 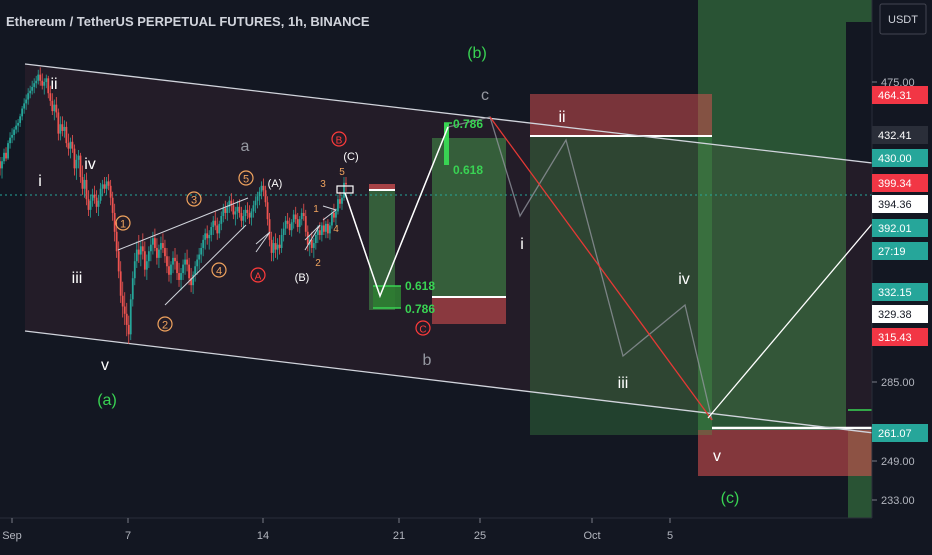 What do you see at coordinates (318, 263) in the screenshot?
I see `wave-label-small-2: 2` at bounding box center [318, 263].